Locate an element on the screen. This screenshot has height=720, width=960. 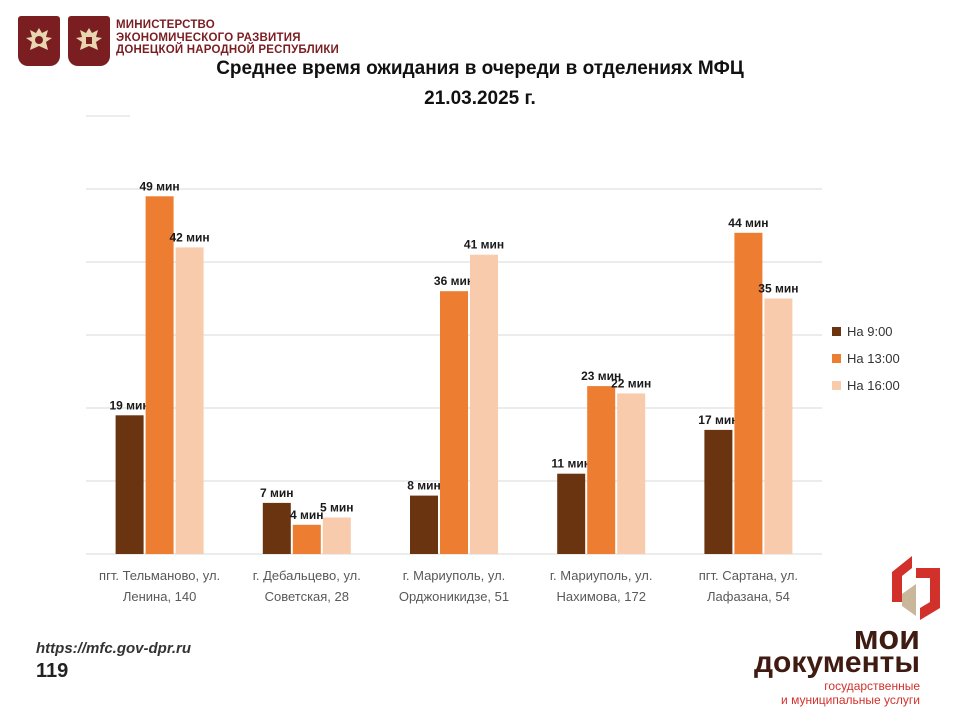
legend-label: На 9:00 is located at coordinates (870, 331).